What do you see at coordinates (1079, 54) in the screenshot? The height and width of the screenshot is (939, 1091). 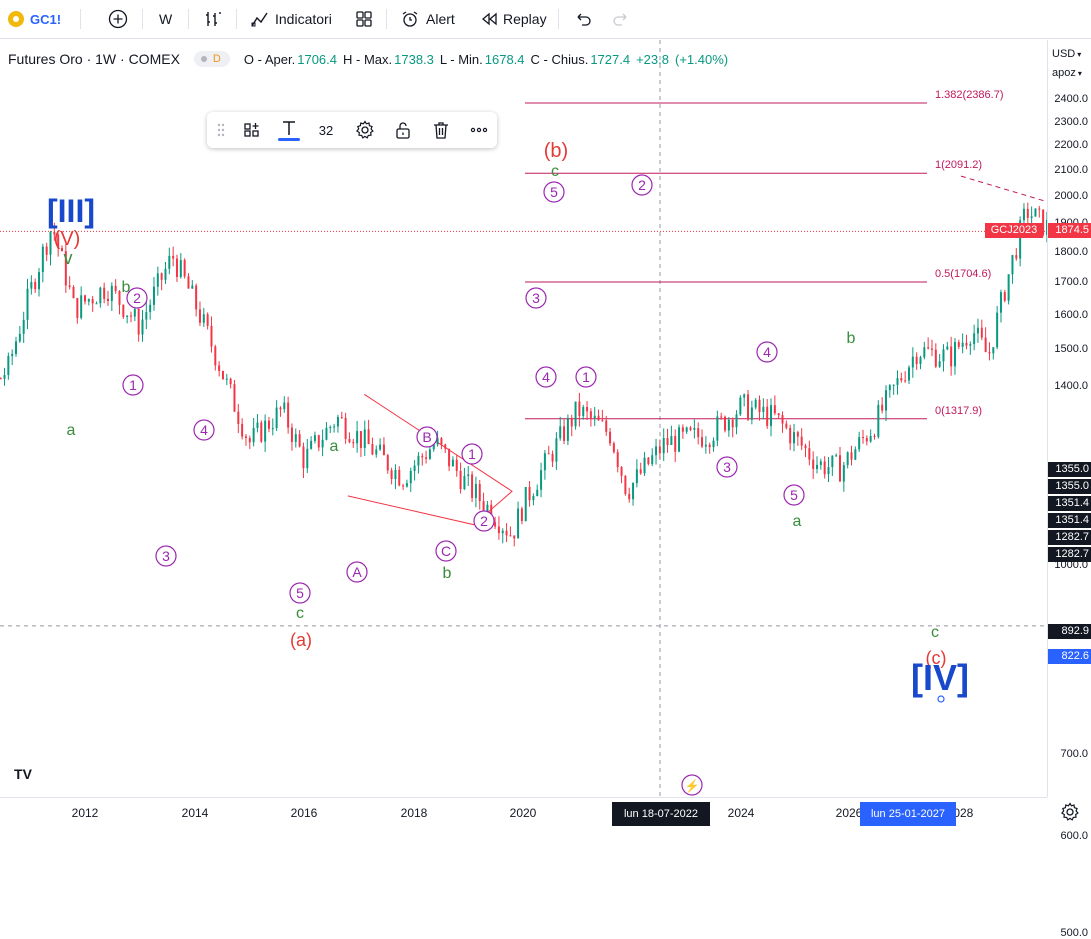 I see `chevron-down-icon: ▾` at bounding box center [1079, 54].